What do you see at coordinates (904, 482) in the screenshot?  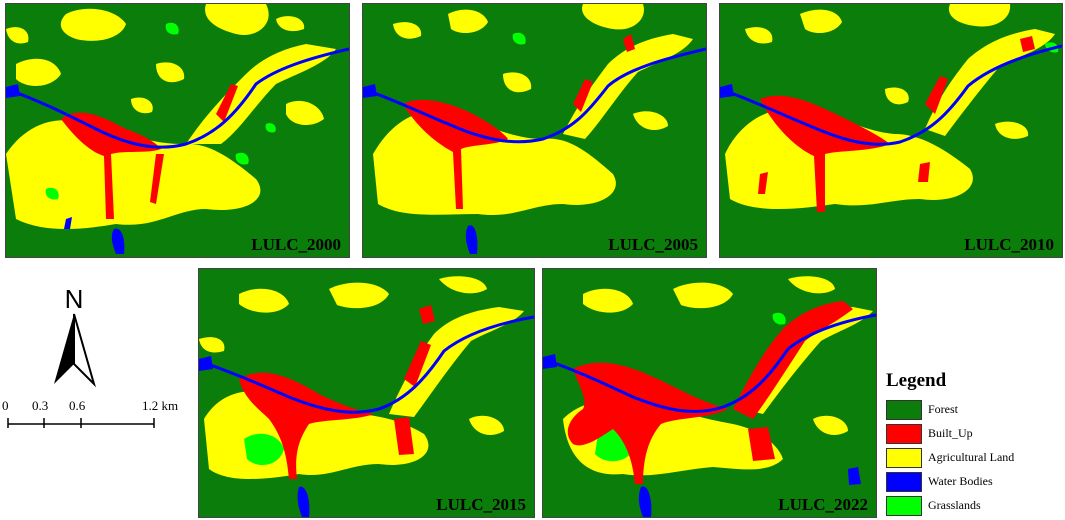 I see `legend-swatch-water` at bounding box center [904, 482].